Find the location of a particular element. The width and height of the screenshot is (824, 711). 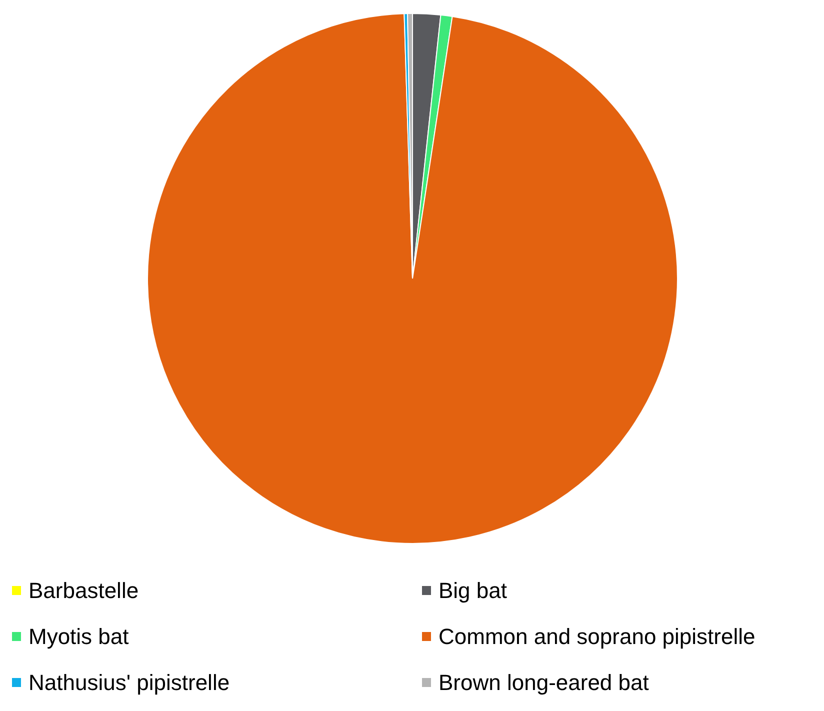

legend-label: Myotis bat is located at coordinates (78, 636).